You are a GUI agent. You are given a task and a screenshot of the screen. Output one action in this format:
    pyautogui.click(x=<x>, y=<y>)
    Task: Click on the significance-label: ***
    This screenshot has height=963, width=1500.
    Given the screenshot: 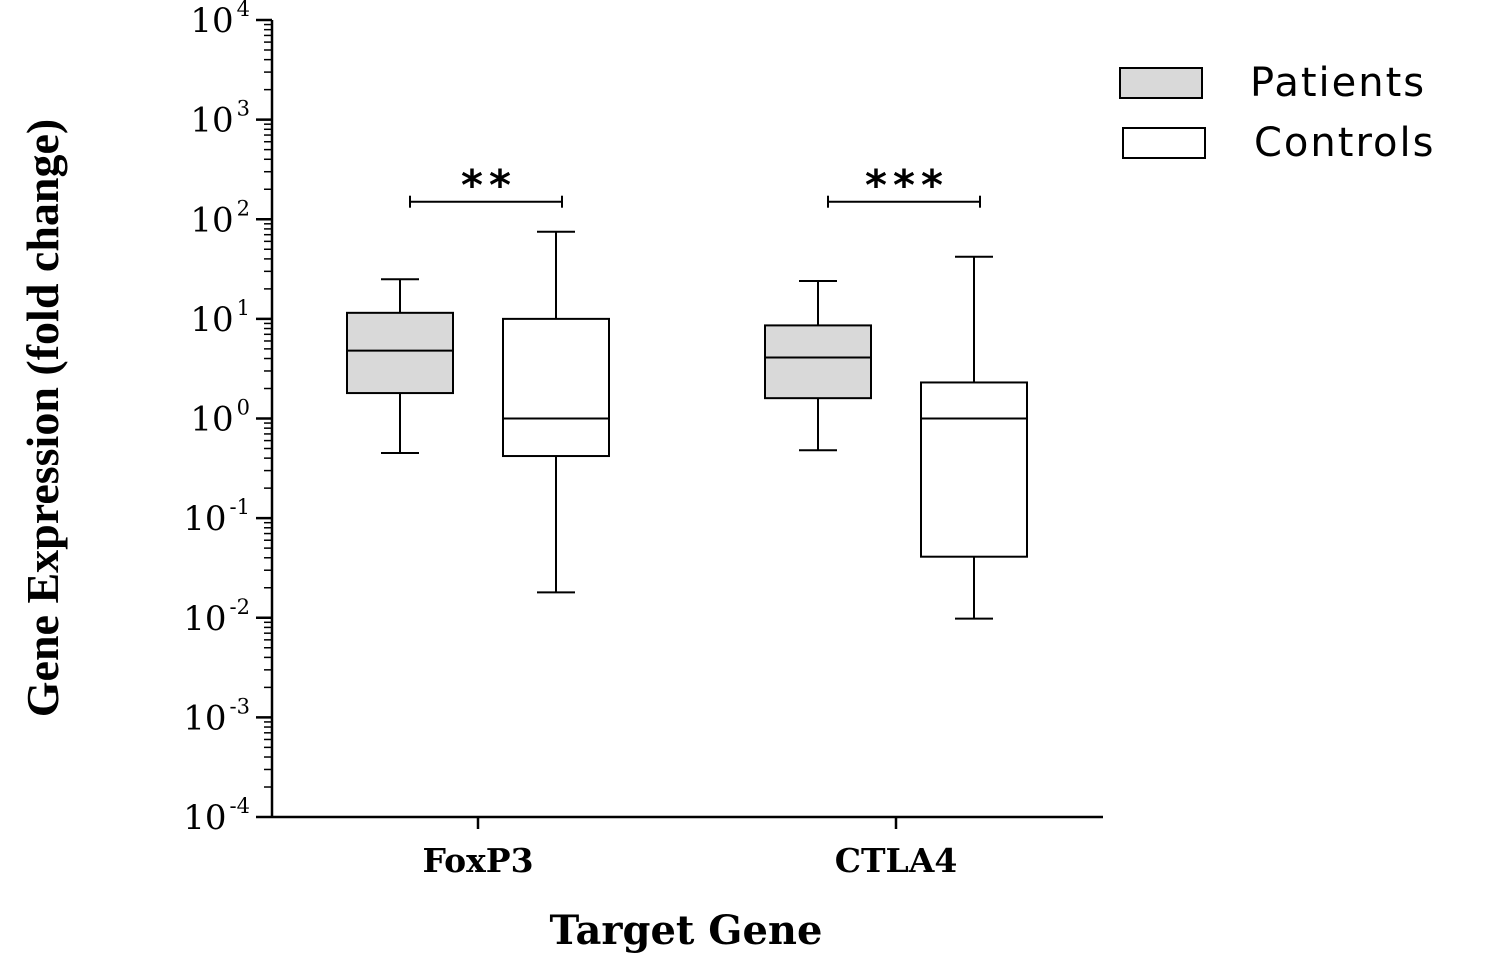 What is the action you would take?
    pyautogui.click(x=907, y=185)
    